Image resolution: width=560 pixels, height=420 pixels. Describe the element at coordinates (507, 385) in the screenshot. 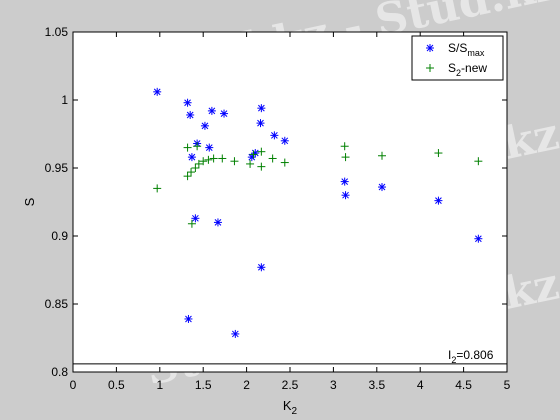

I see `x-tick-label: 5` at that location.